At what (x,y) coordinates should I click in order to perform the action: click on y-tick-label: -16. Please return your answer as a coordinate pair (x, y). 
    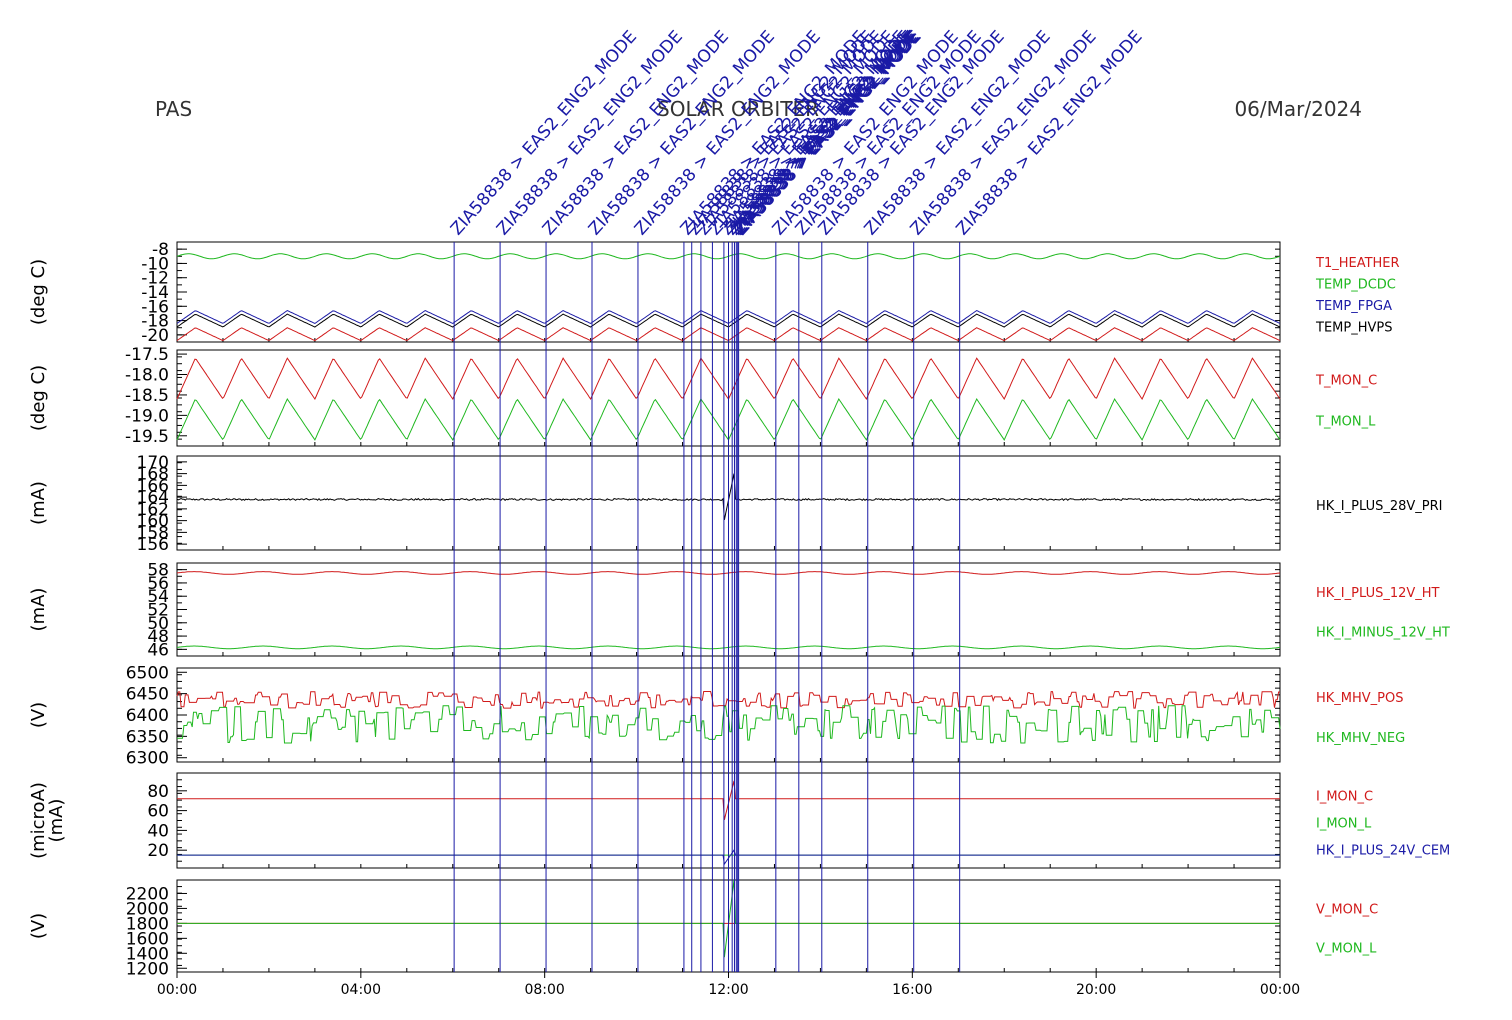
    Looking at the image, I should click on (155, 307).